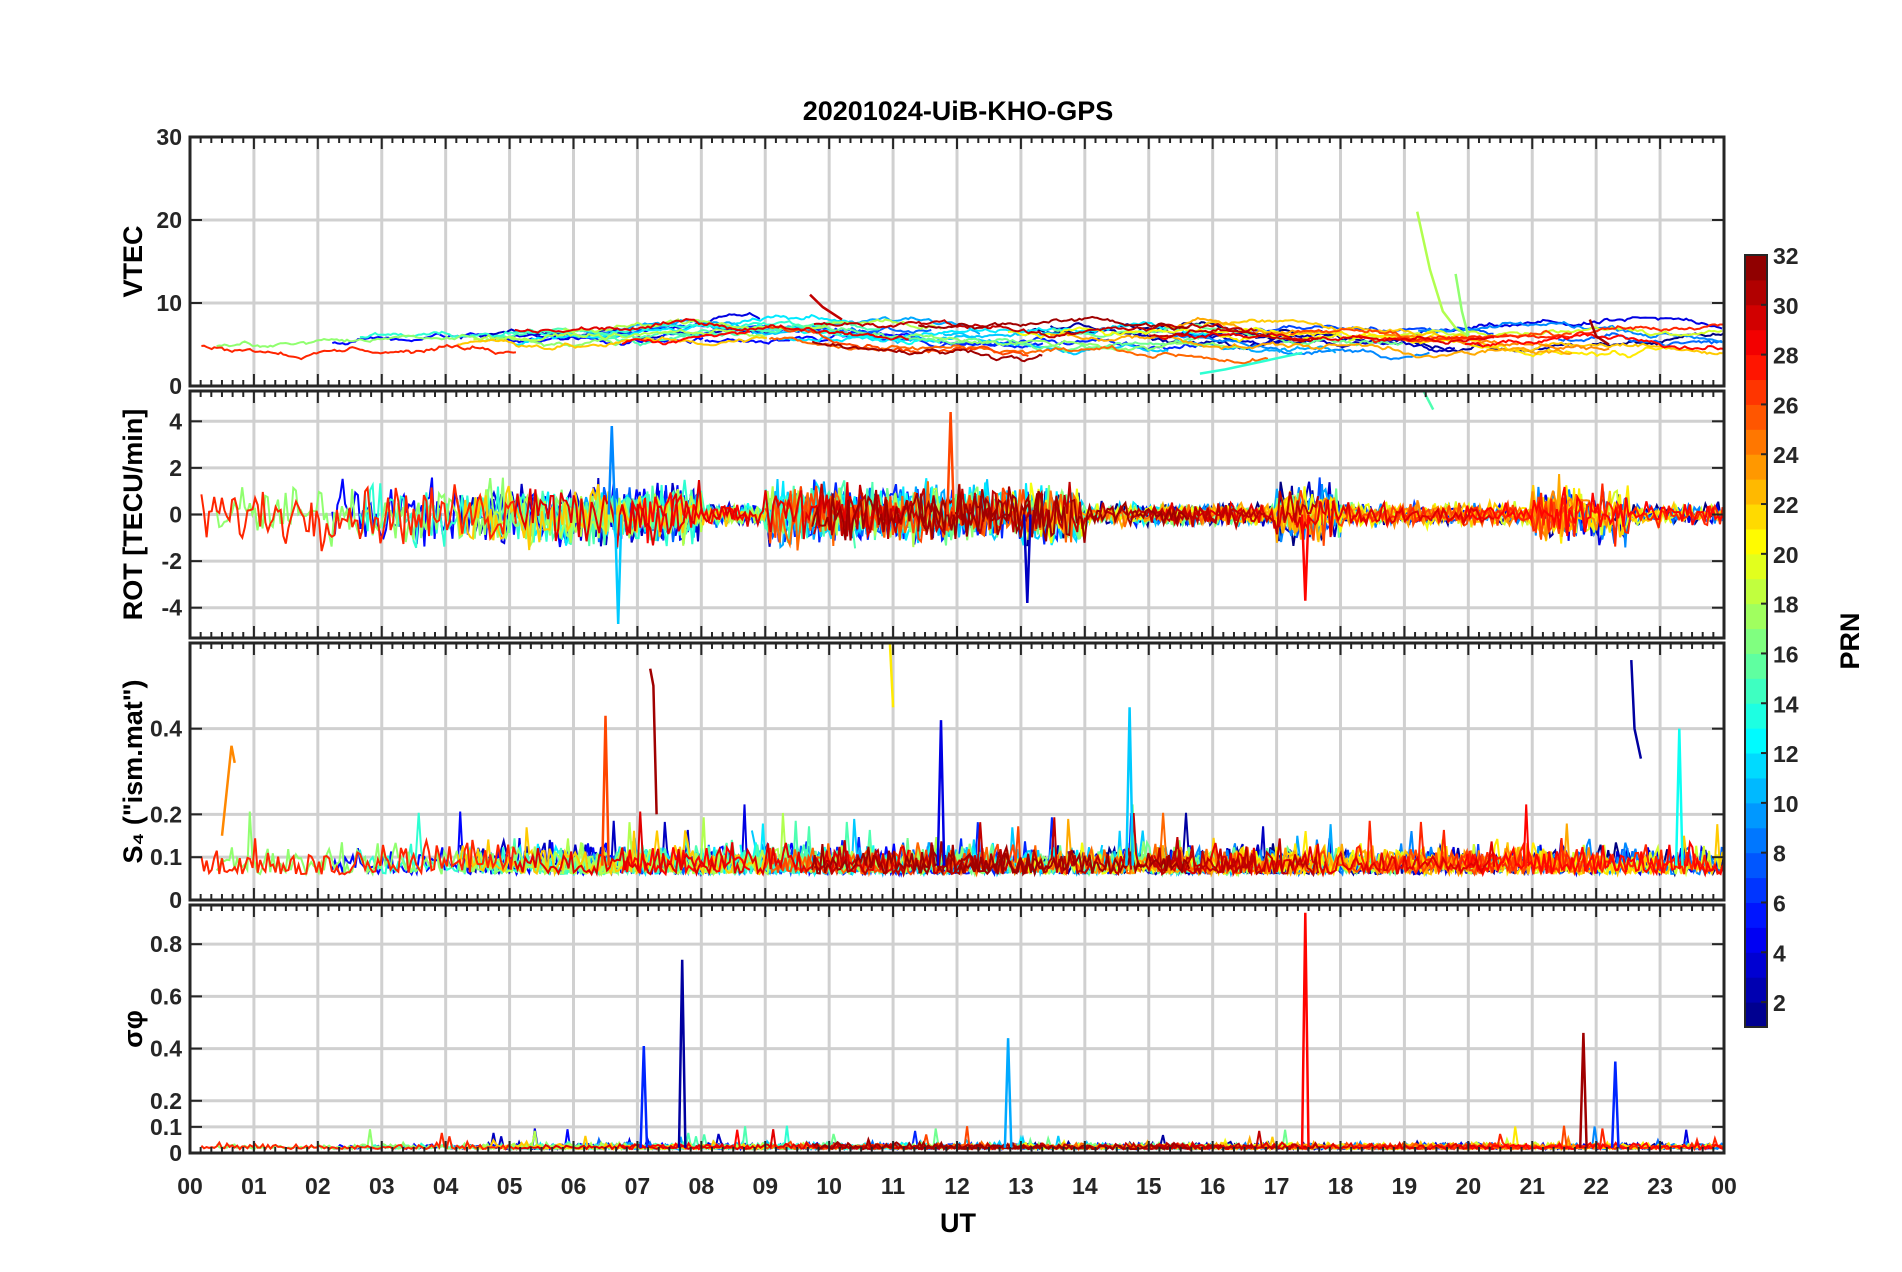  I want to click on ytick-label: -4, so click(172, 608).